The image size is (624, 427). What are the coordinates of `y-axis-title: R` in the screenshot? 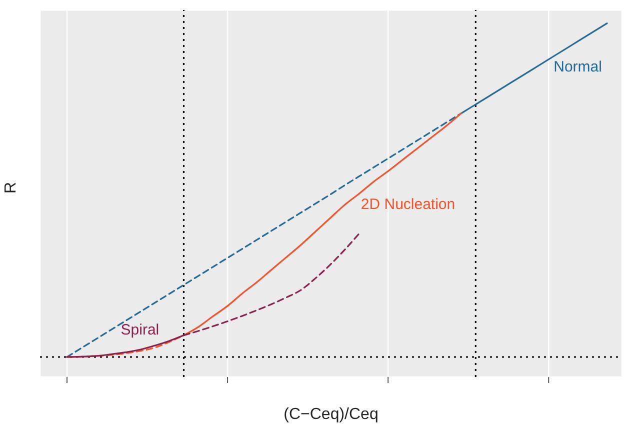 It's located at (11, 188).